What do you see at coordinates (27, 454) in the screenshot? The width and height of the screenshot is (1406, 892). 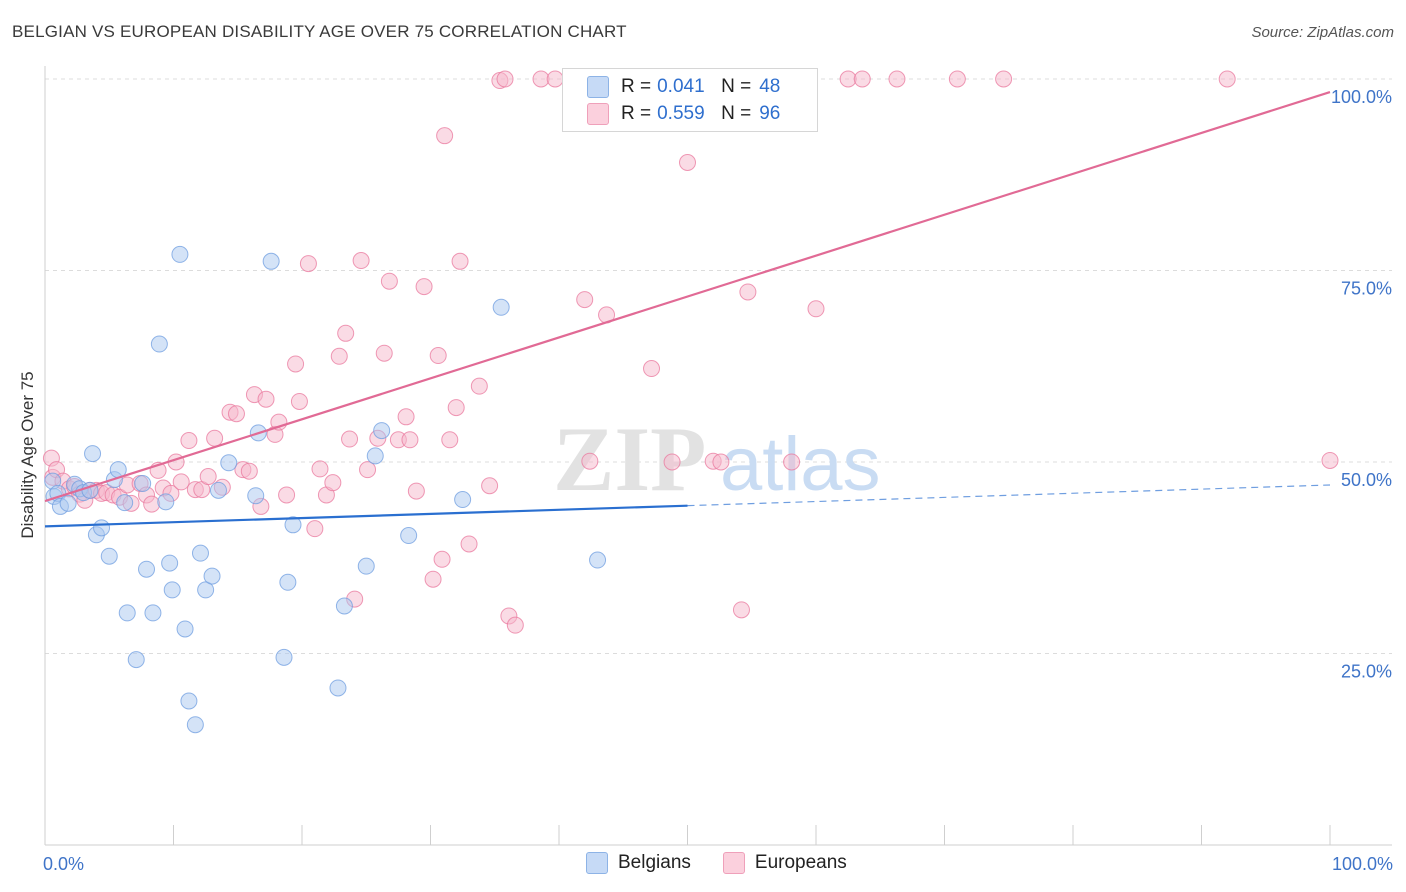 I see `y-axis-label: Disability Age Over 75` at bounding box center [27, 454].